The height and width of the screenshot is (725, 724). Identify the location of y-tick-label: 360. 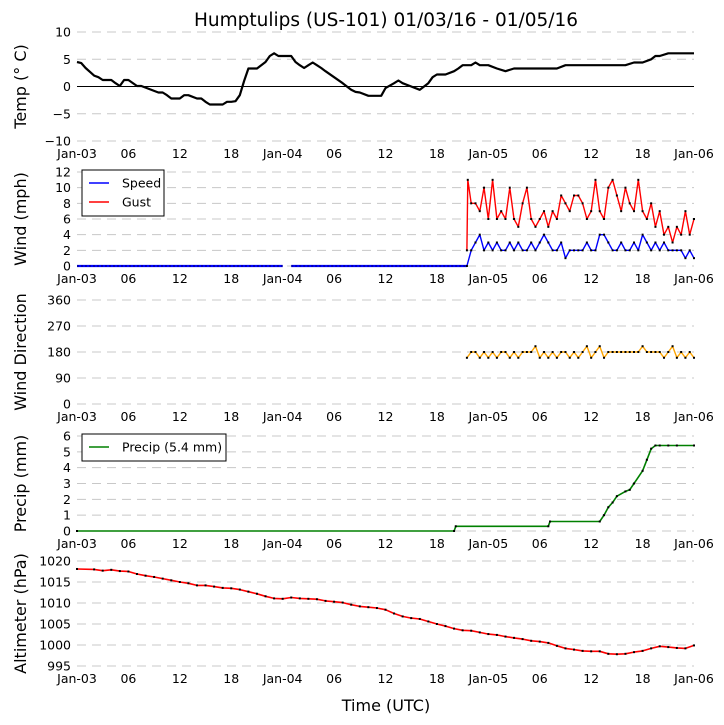
(59, 300).